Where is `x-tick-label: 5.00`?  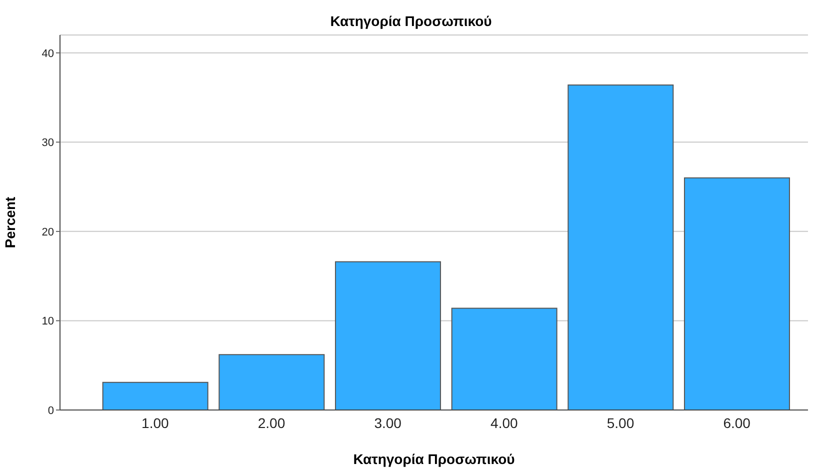
x-tick-label: 5.00 is located at coordinates (620, 422).